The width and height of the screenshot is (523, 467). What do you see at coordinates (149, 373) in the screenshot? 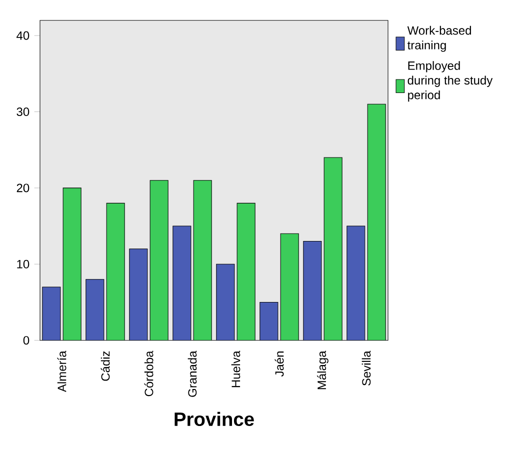
I see `x-tick-label: Córdoba` at bounding box center [149, 373].